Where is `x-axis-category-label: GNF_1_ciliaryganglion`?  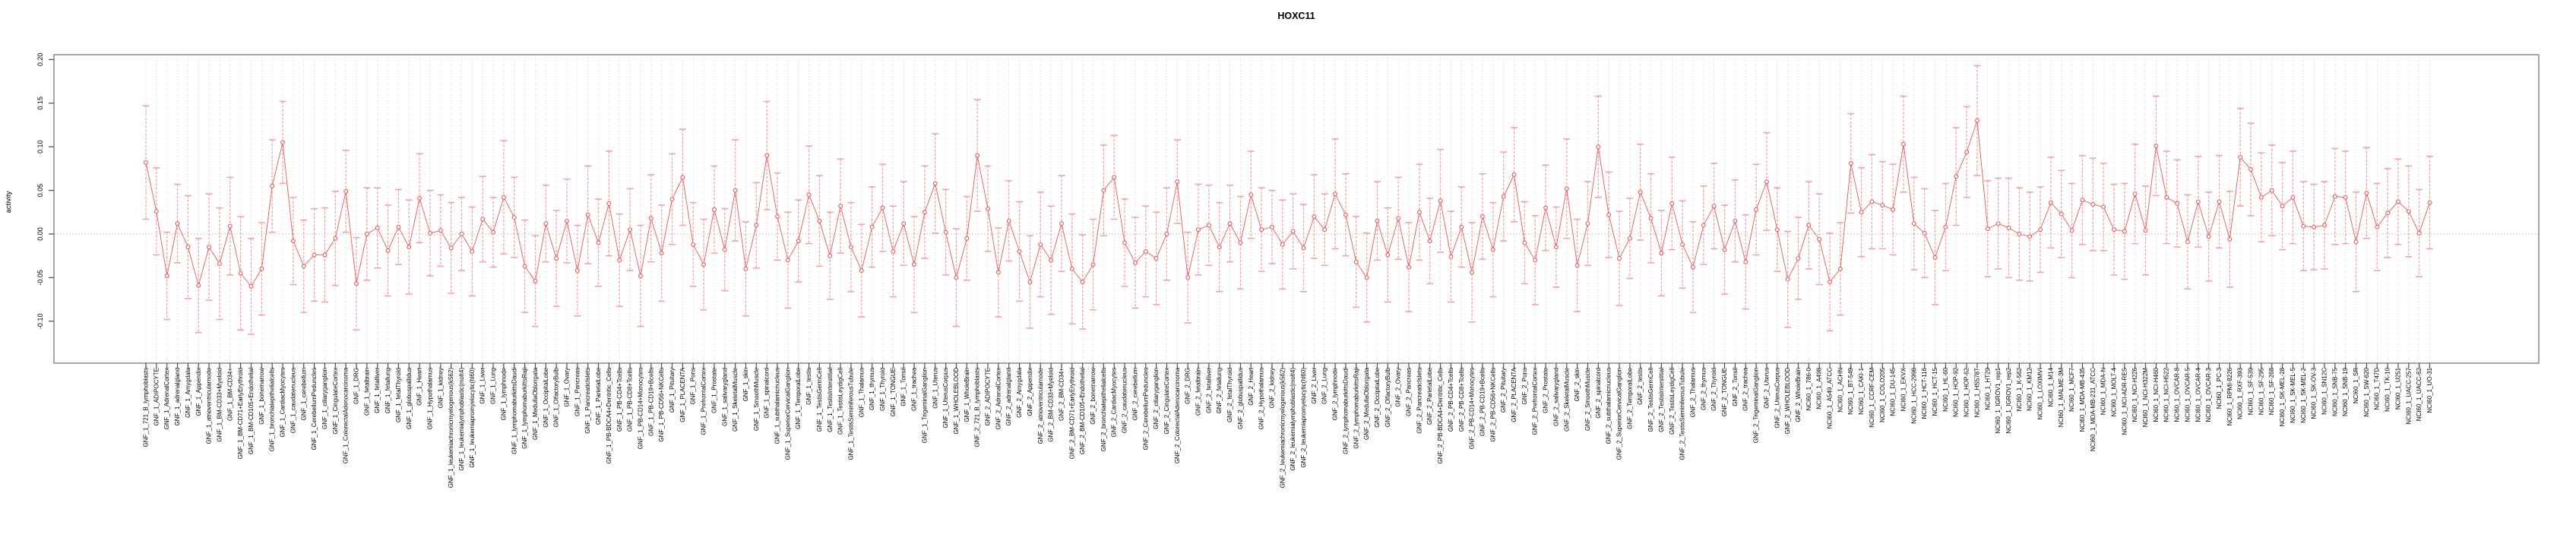
x-axis-category-label: GNF_1_ciliaryganglion is located at coordinates (324, 398).